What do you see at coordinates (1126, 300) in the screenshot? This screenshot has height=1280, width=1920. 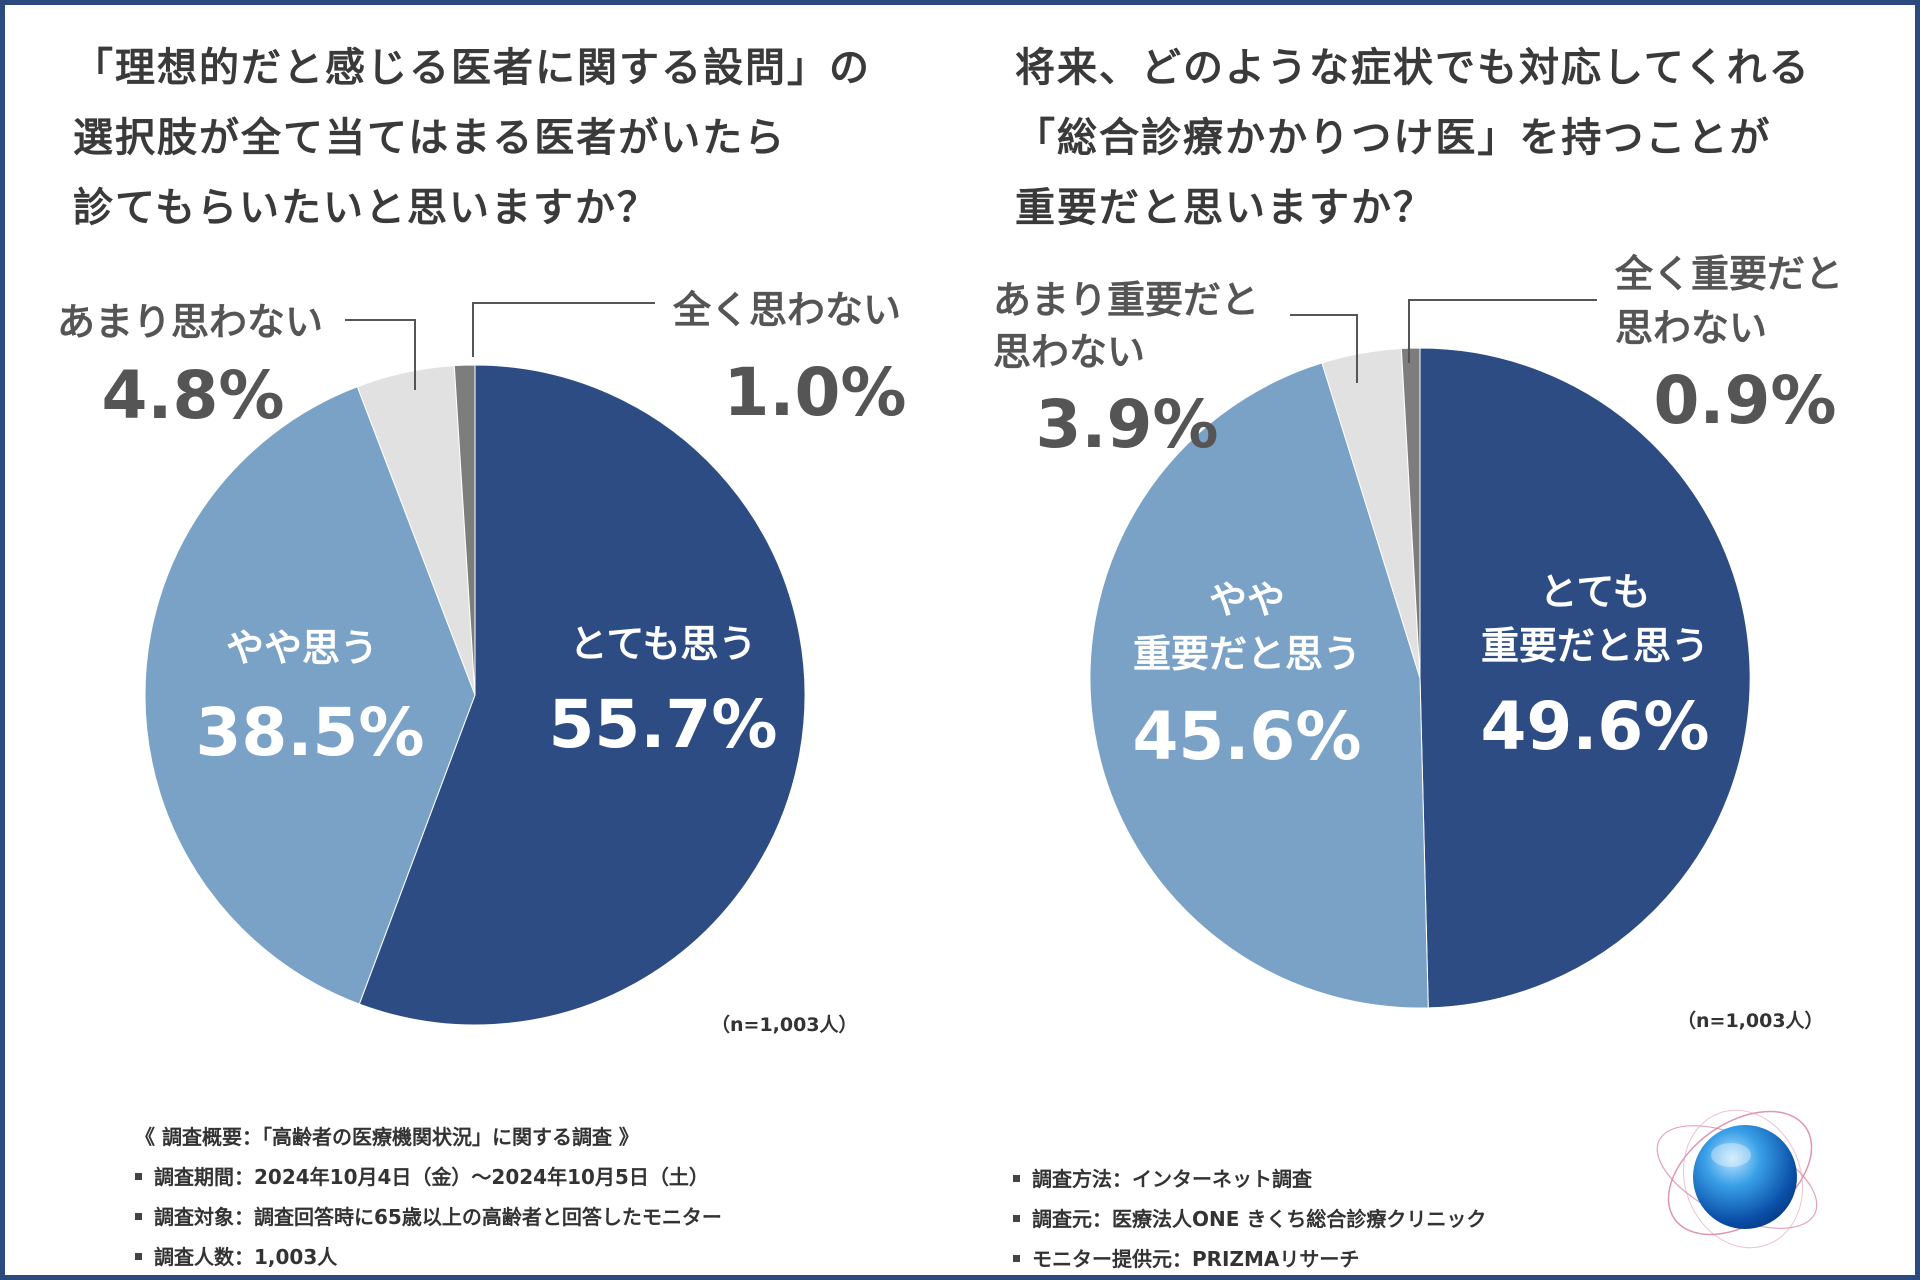 I see `pie2-label-somewhat-no-line1: あまり重要だと` at bounding box center [1126, 300].